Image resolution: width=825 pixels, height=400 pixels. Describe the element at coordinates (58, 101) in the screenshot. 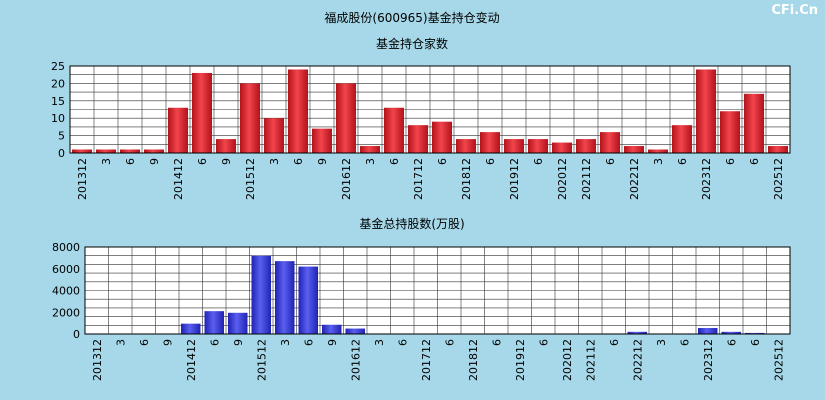

I see `y-tick-label: 15` at that location.